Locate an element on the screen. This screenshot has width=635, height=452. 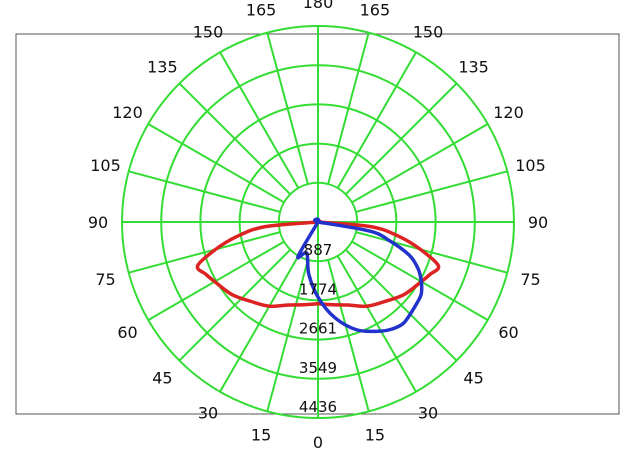
angle-label-left: 90 is located at coordinates (98, 222).